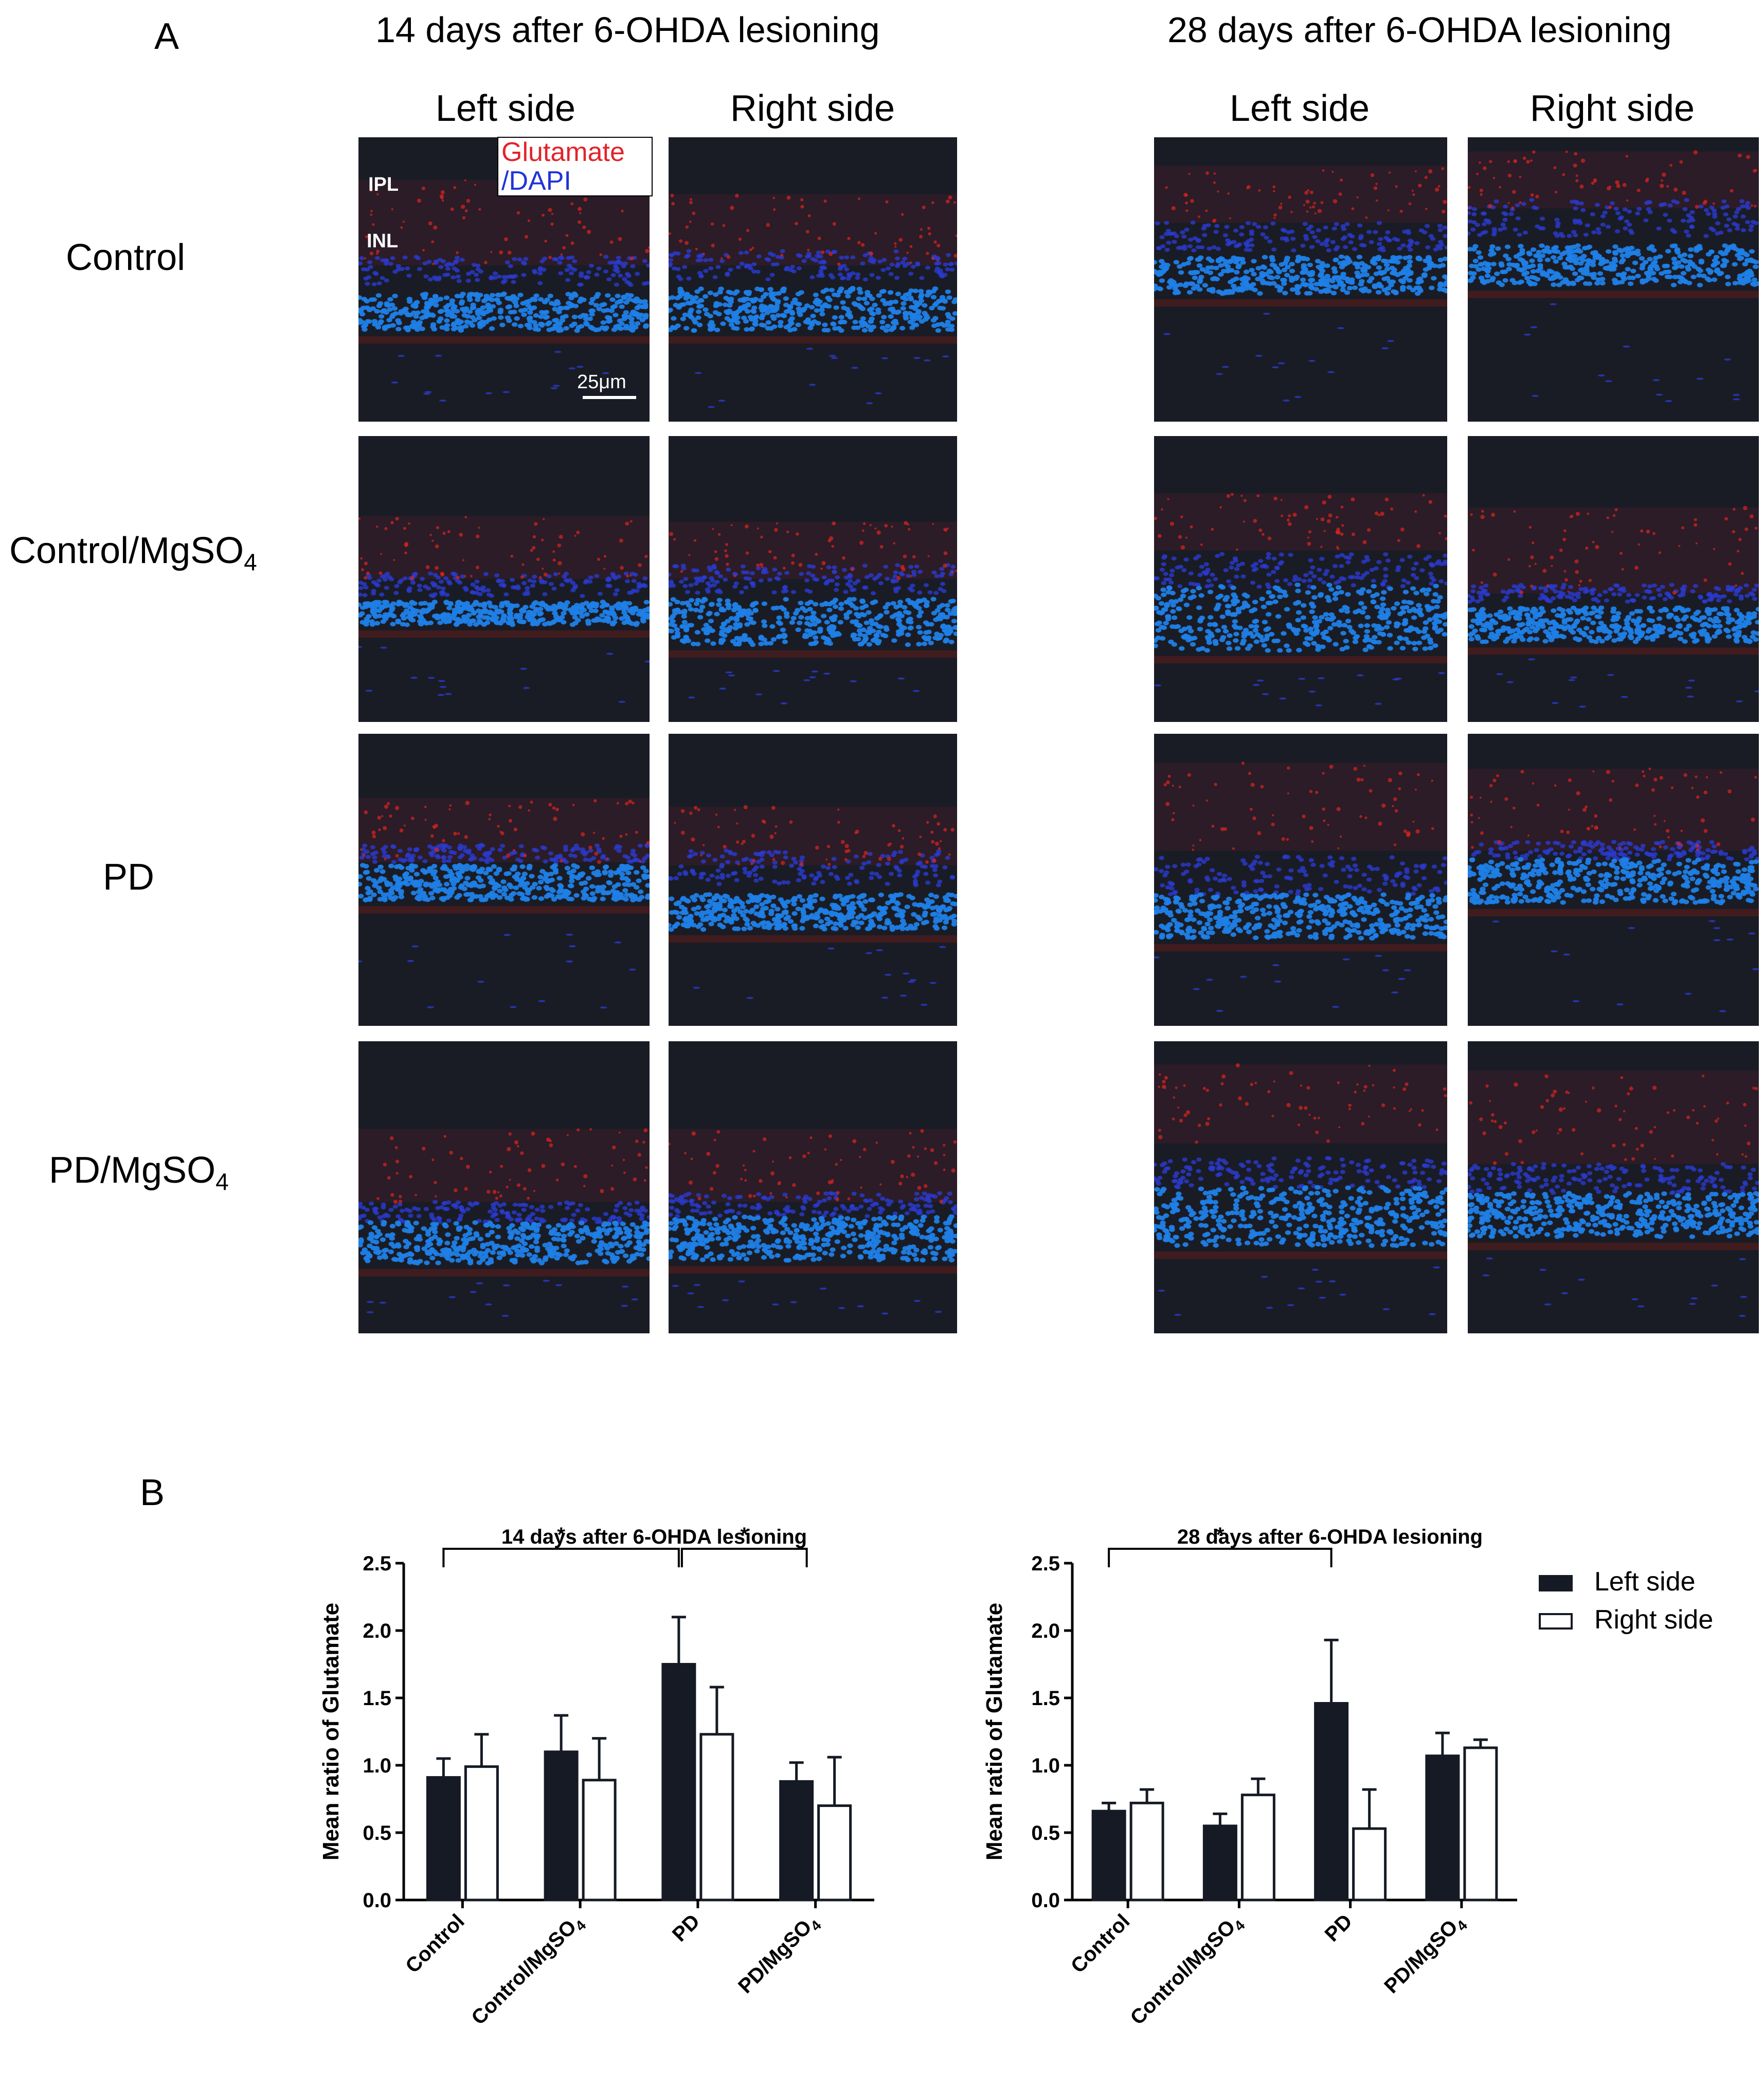 Image resolution: width=1764 pixels, height=2081 pixels. What do you see at coordinates (540, 181) in the screenshot?
I see `stain-legend-dapi: DAPI` at bounding box center [540, 181].